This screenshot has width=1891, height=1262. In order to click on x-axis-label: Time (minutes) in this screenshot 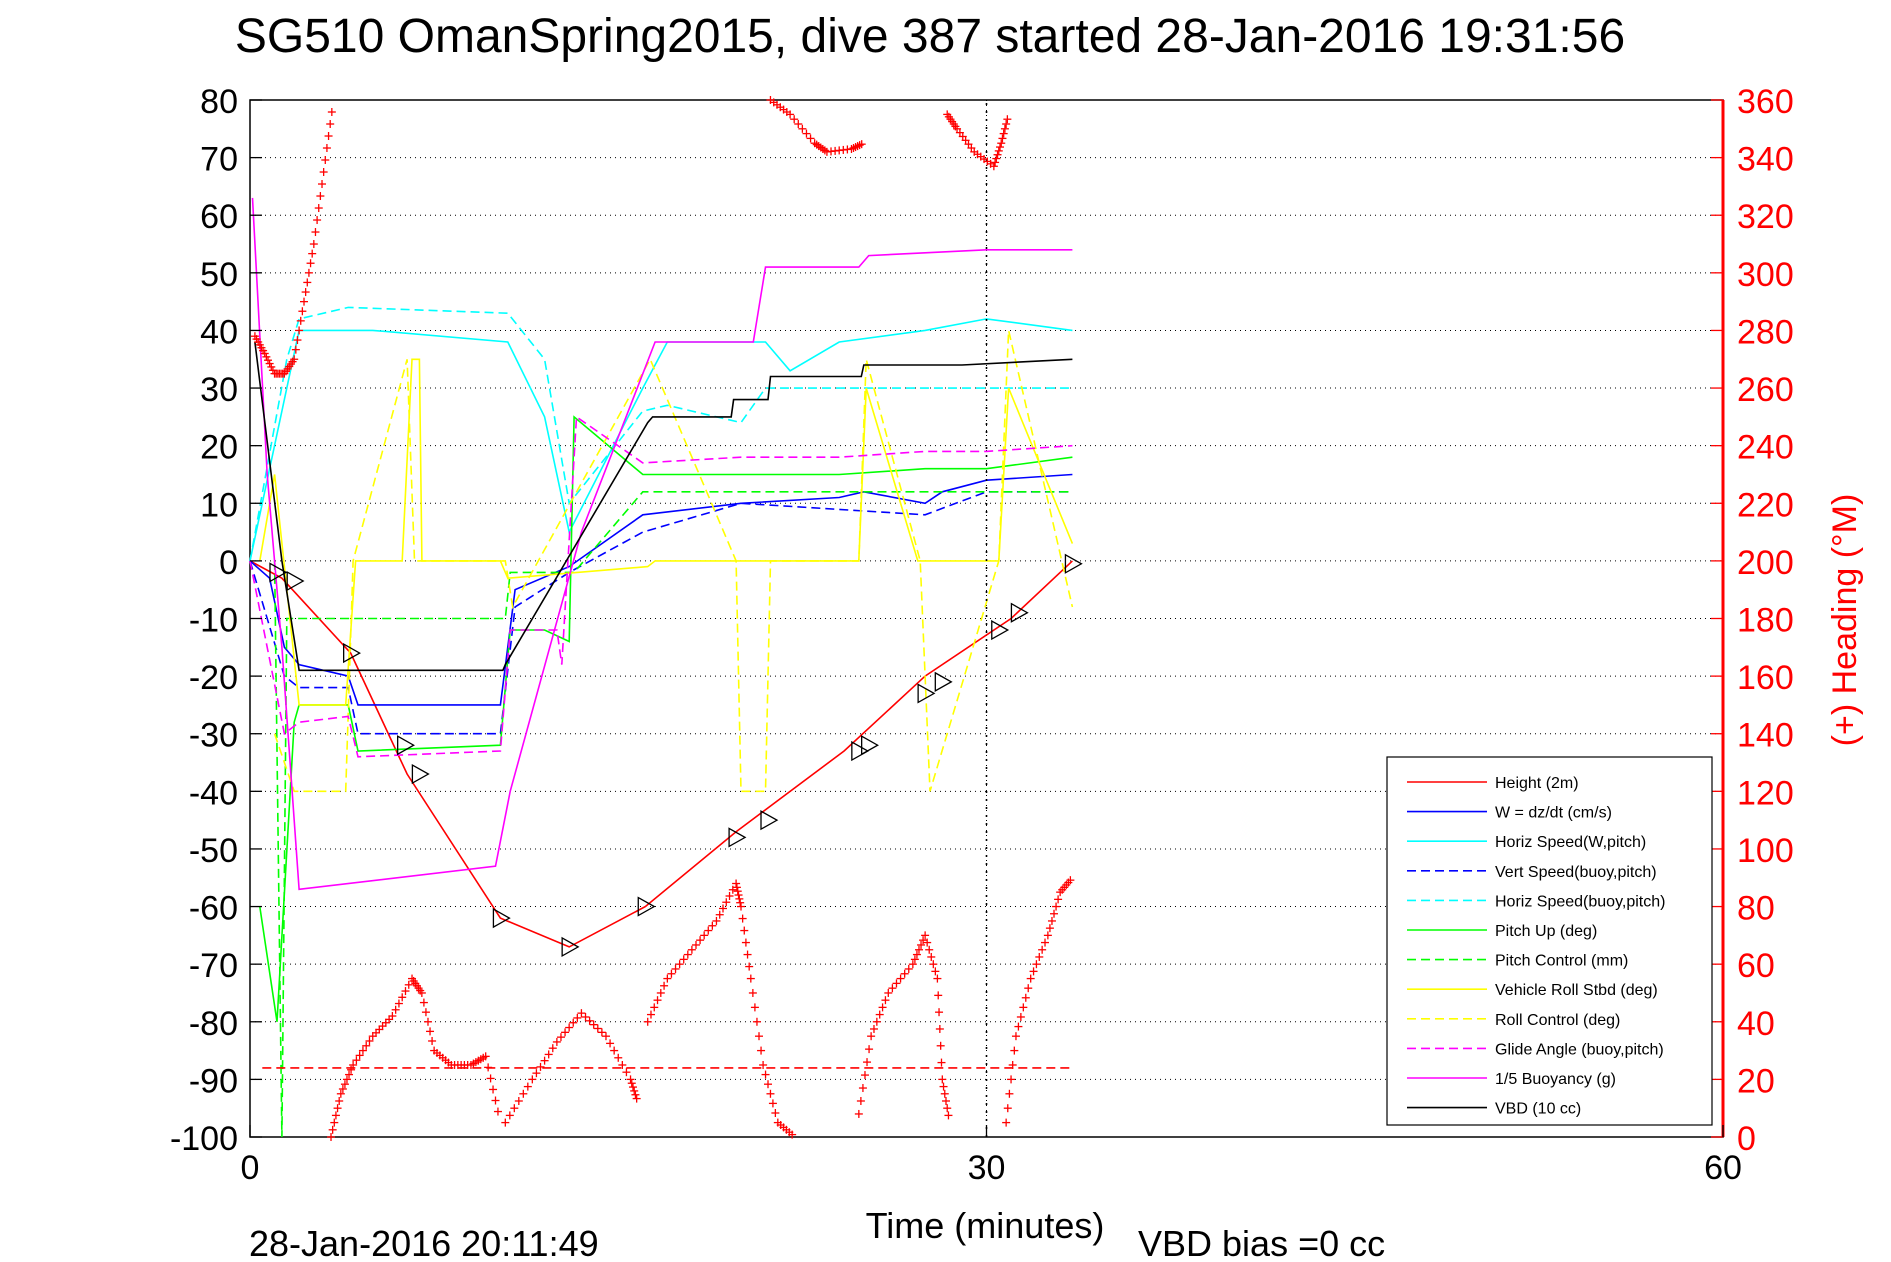, I will do `click(985, 1225)`.